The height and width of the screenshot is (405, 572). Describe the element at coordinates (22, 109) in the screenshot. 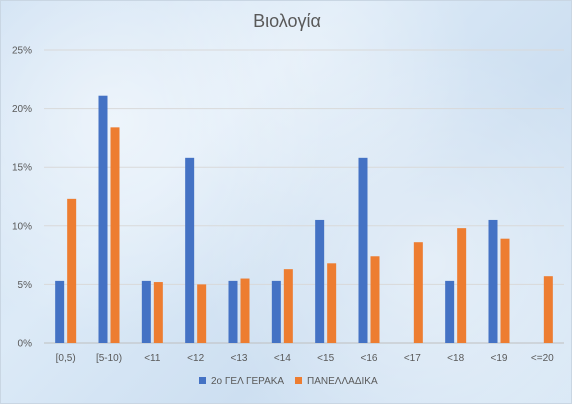

I see `y-tick-label: 20%` at that location.